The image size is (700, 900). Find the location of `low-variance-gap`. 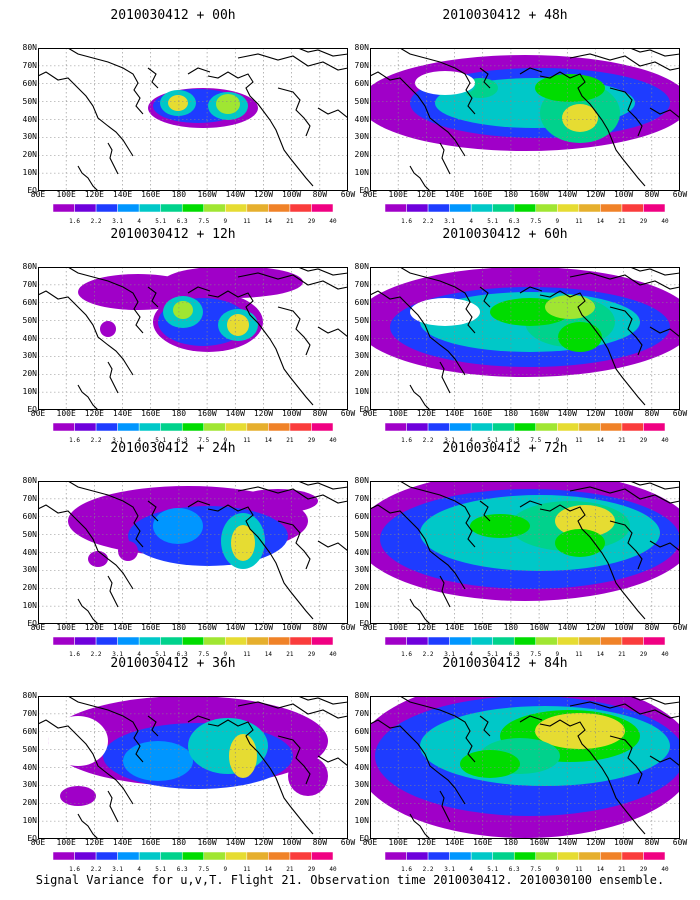

low-variance-gap is located at coordinates (445, 312).